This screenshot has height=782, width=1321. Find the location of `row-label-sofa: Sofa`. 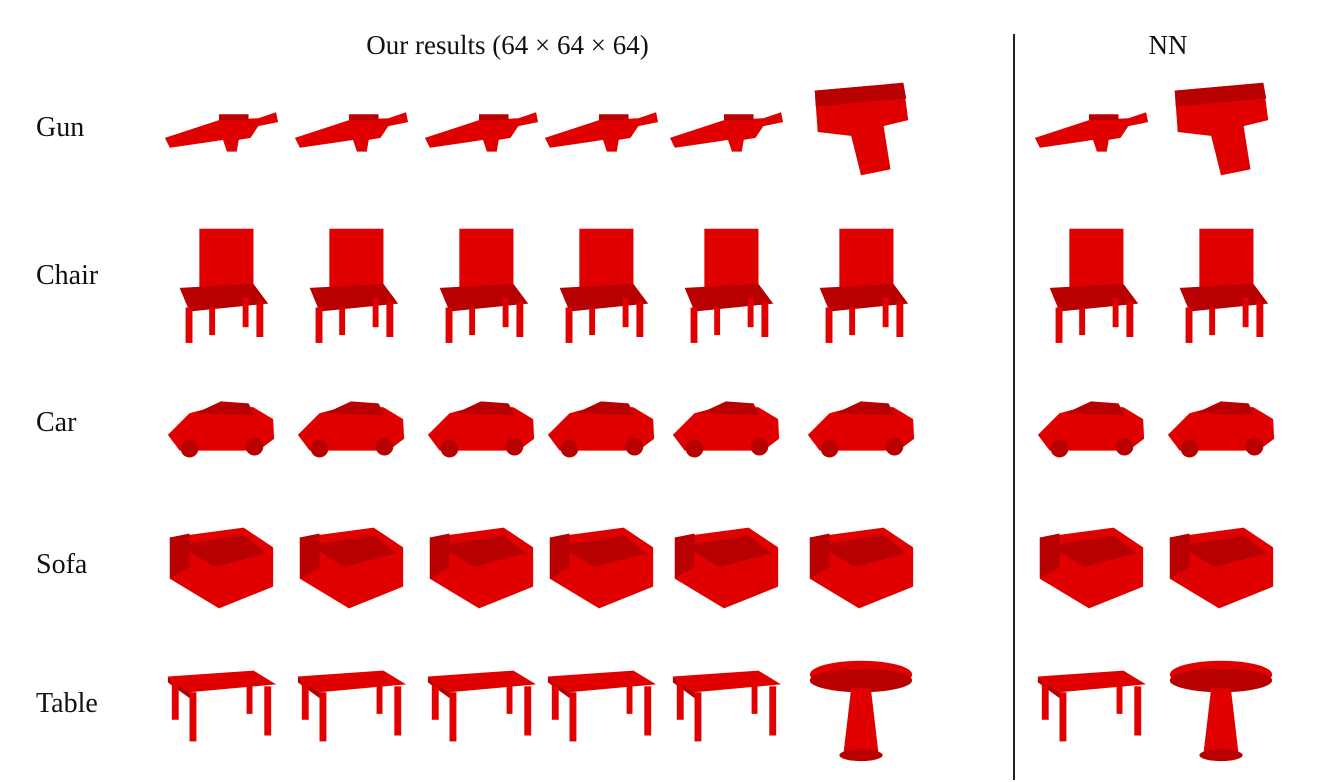

row-label-sofa: Sofa is located at coordinates (62, 564).